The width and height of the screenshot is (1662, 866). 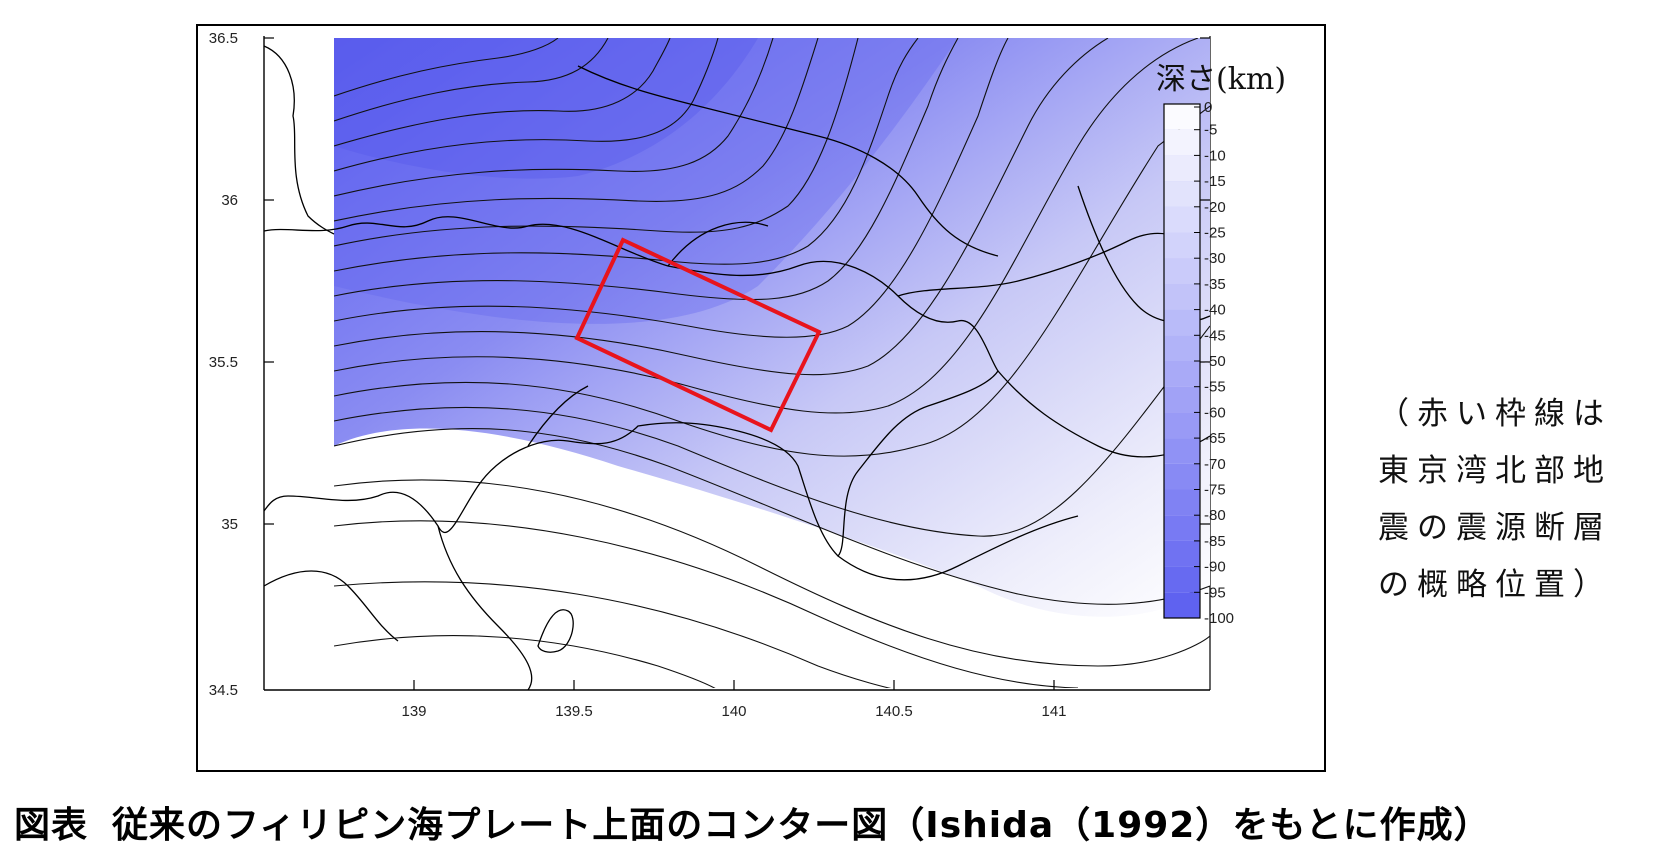 What do you see at coordinates (1215, 490) in the screenshot?
I see `legend-level-label: -75` at bounding box center [1215, 490].